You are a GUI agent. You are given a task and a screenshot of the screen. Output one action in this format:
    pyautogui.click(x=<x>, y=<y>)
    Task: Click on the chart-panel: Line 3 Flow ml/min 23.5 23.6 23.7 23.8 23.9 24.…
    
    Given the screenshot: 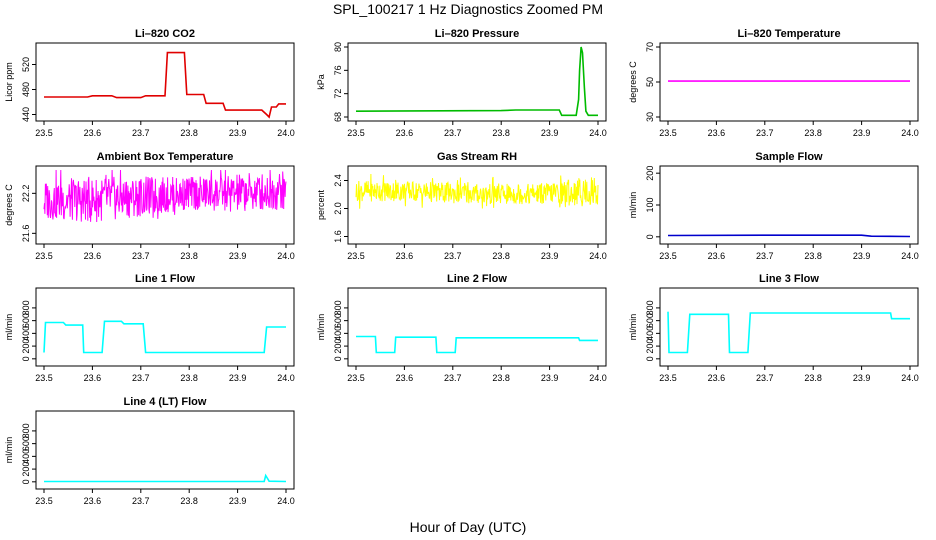 What is the action you would take?
    pyautogui.click(x=773, y=328)
    